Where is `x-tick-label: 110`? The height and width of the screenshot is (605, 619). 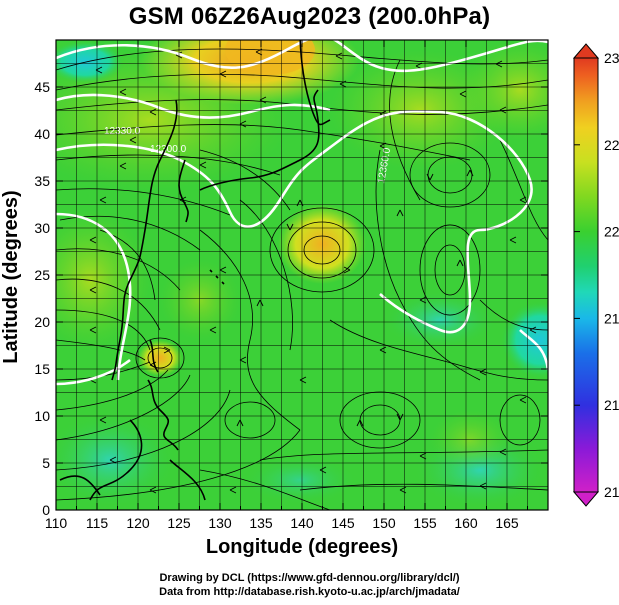 x-tick-label: 110 is located at coordinates (56, 523).